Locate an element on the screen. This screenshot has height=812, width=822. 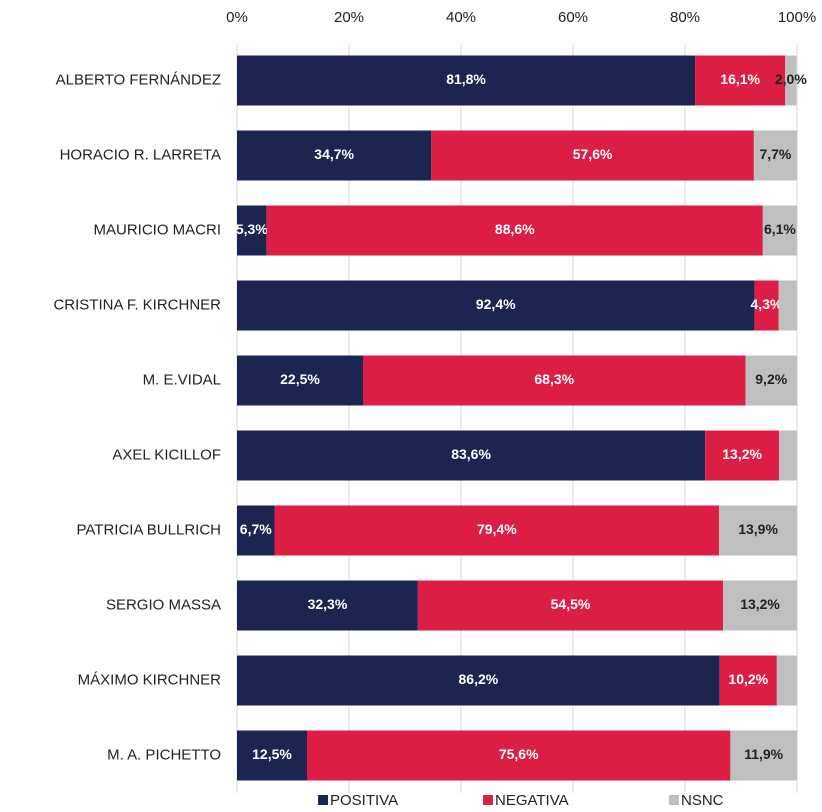
value-label: 86,2% is located at coordinates (479, 679).